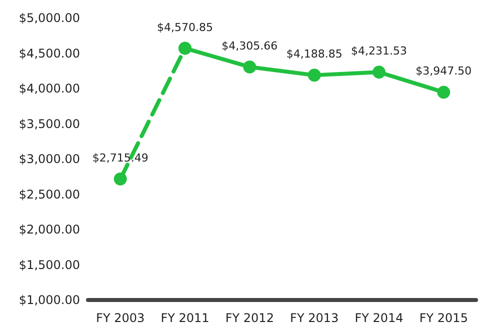 Image resolution: width=498 pixels, height=336 pixels. Describe the element at coordinates (185, 27) in the screenshot. I see `data-label: $4,570.85` at that location.